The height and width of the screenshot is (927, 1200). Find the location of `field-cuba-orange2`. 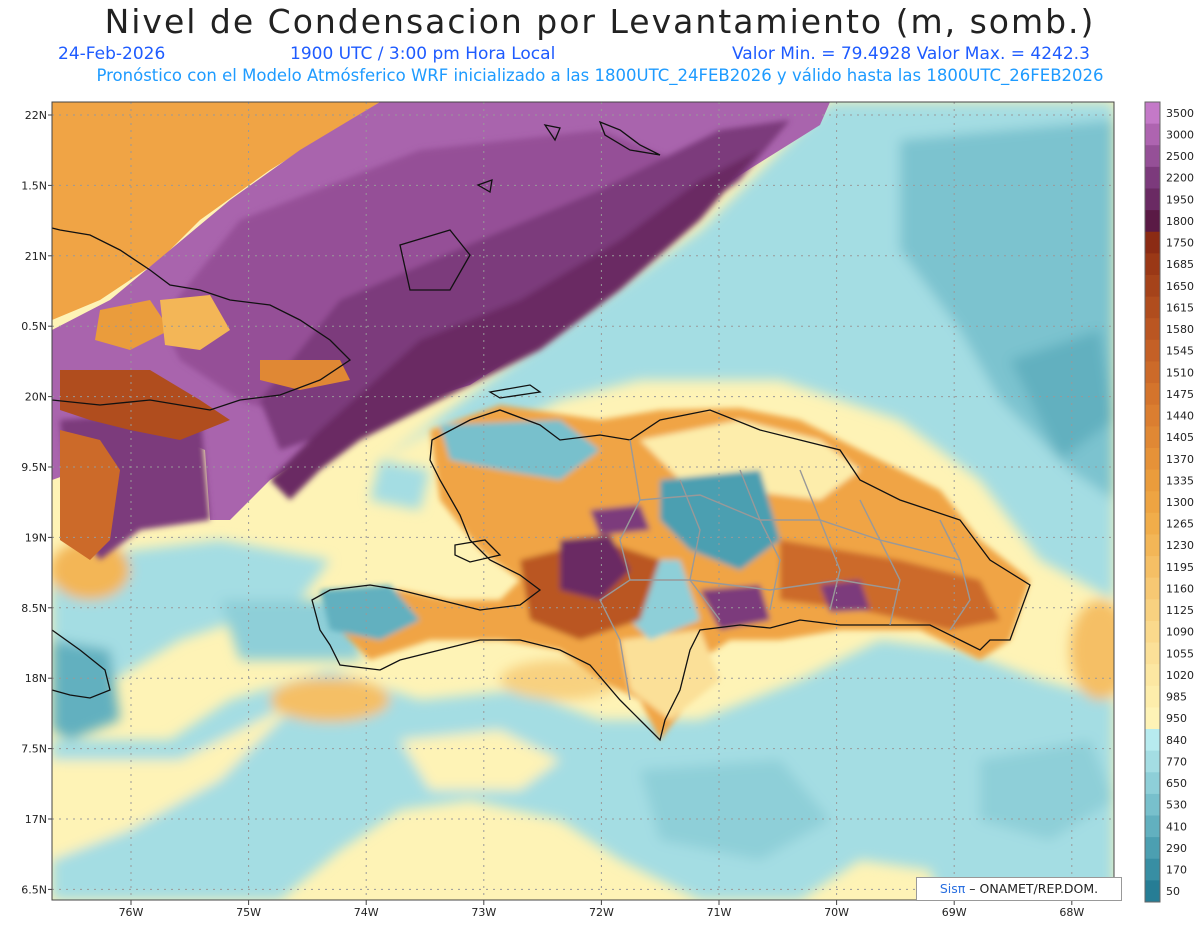

field-cuba-orange2 is located at coordinates (195, 322).